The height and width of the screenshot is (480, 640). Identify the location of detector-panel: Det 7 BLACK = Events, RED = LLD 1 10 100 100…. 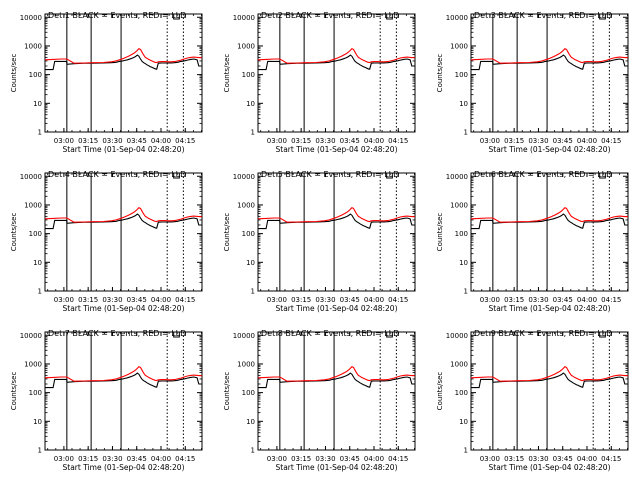
(106, 400).